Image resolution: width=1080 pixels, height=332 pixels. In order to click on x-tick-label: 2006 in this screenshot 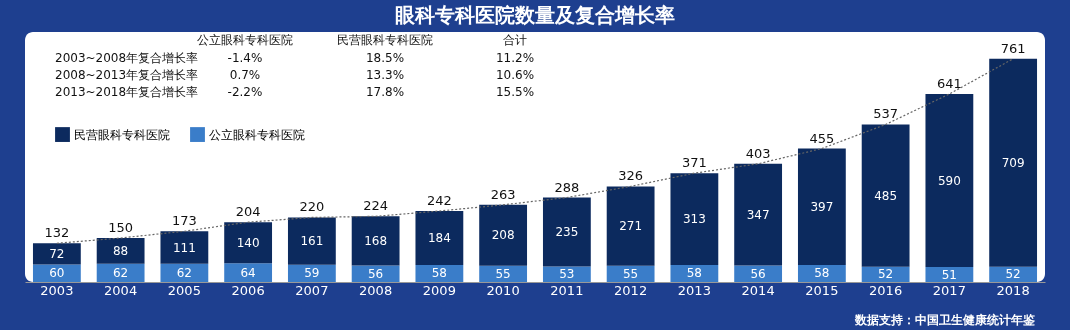, I will do `click(248, 290)`.